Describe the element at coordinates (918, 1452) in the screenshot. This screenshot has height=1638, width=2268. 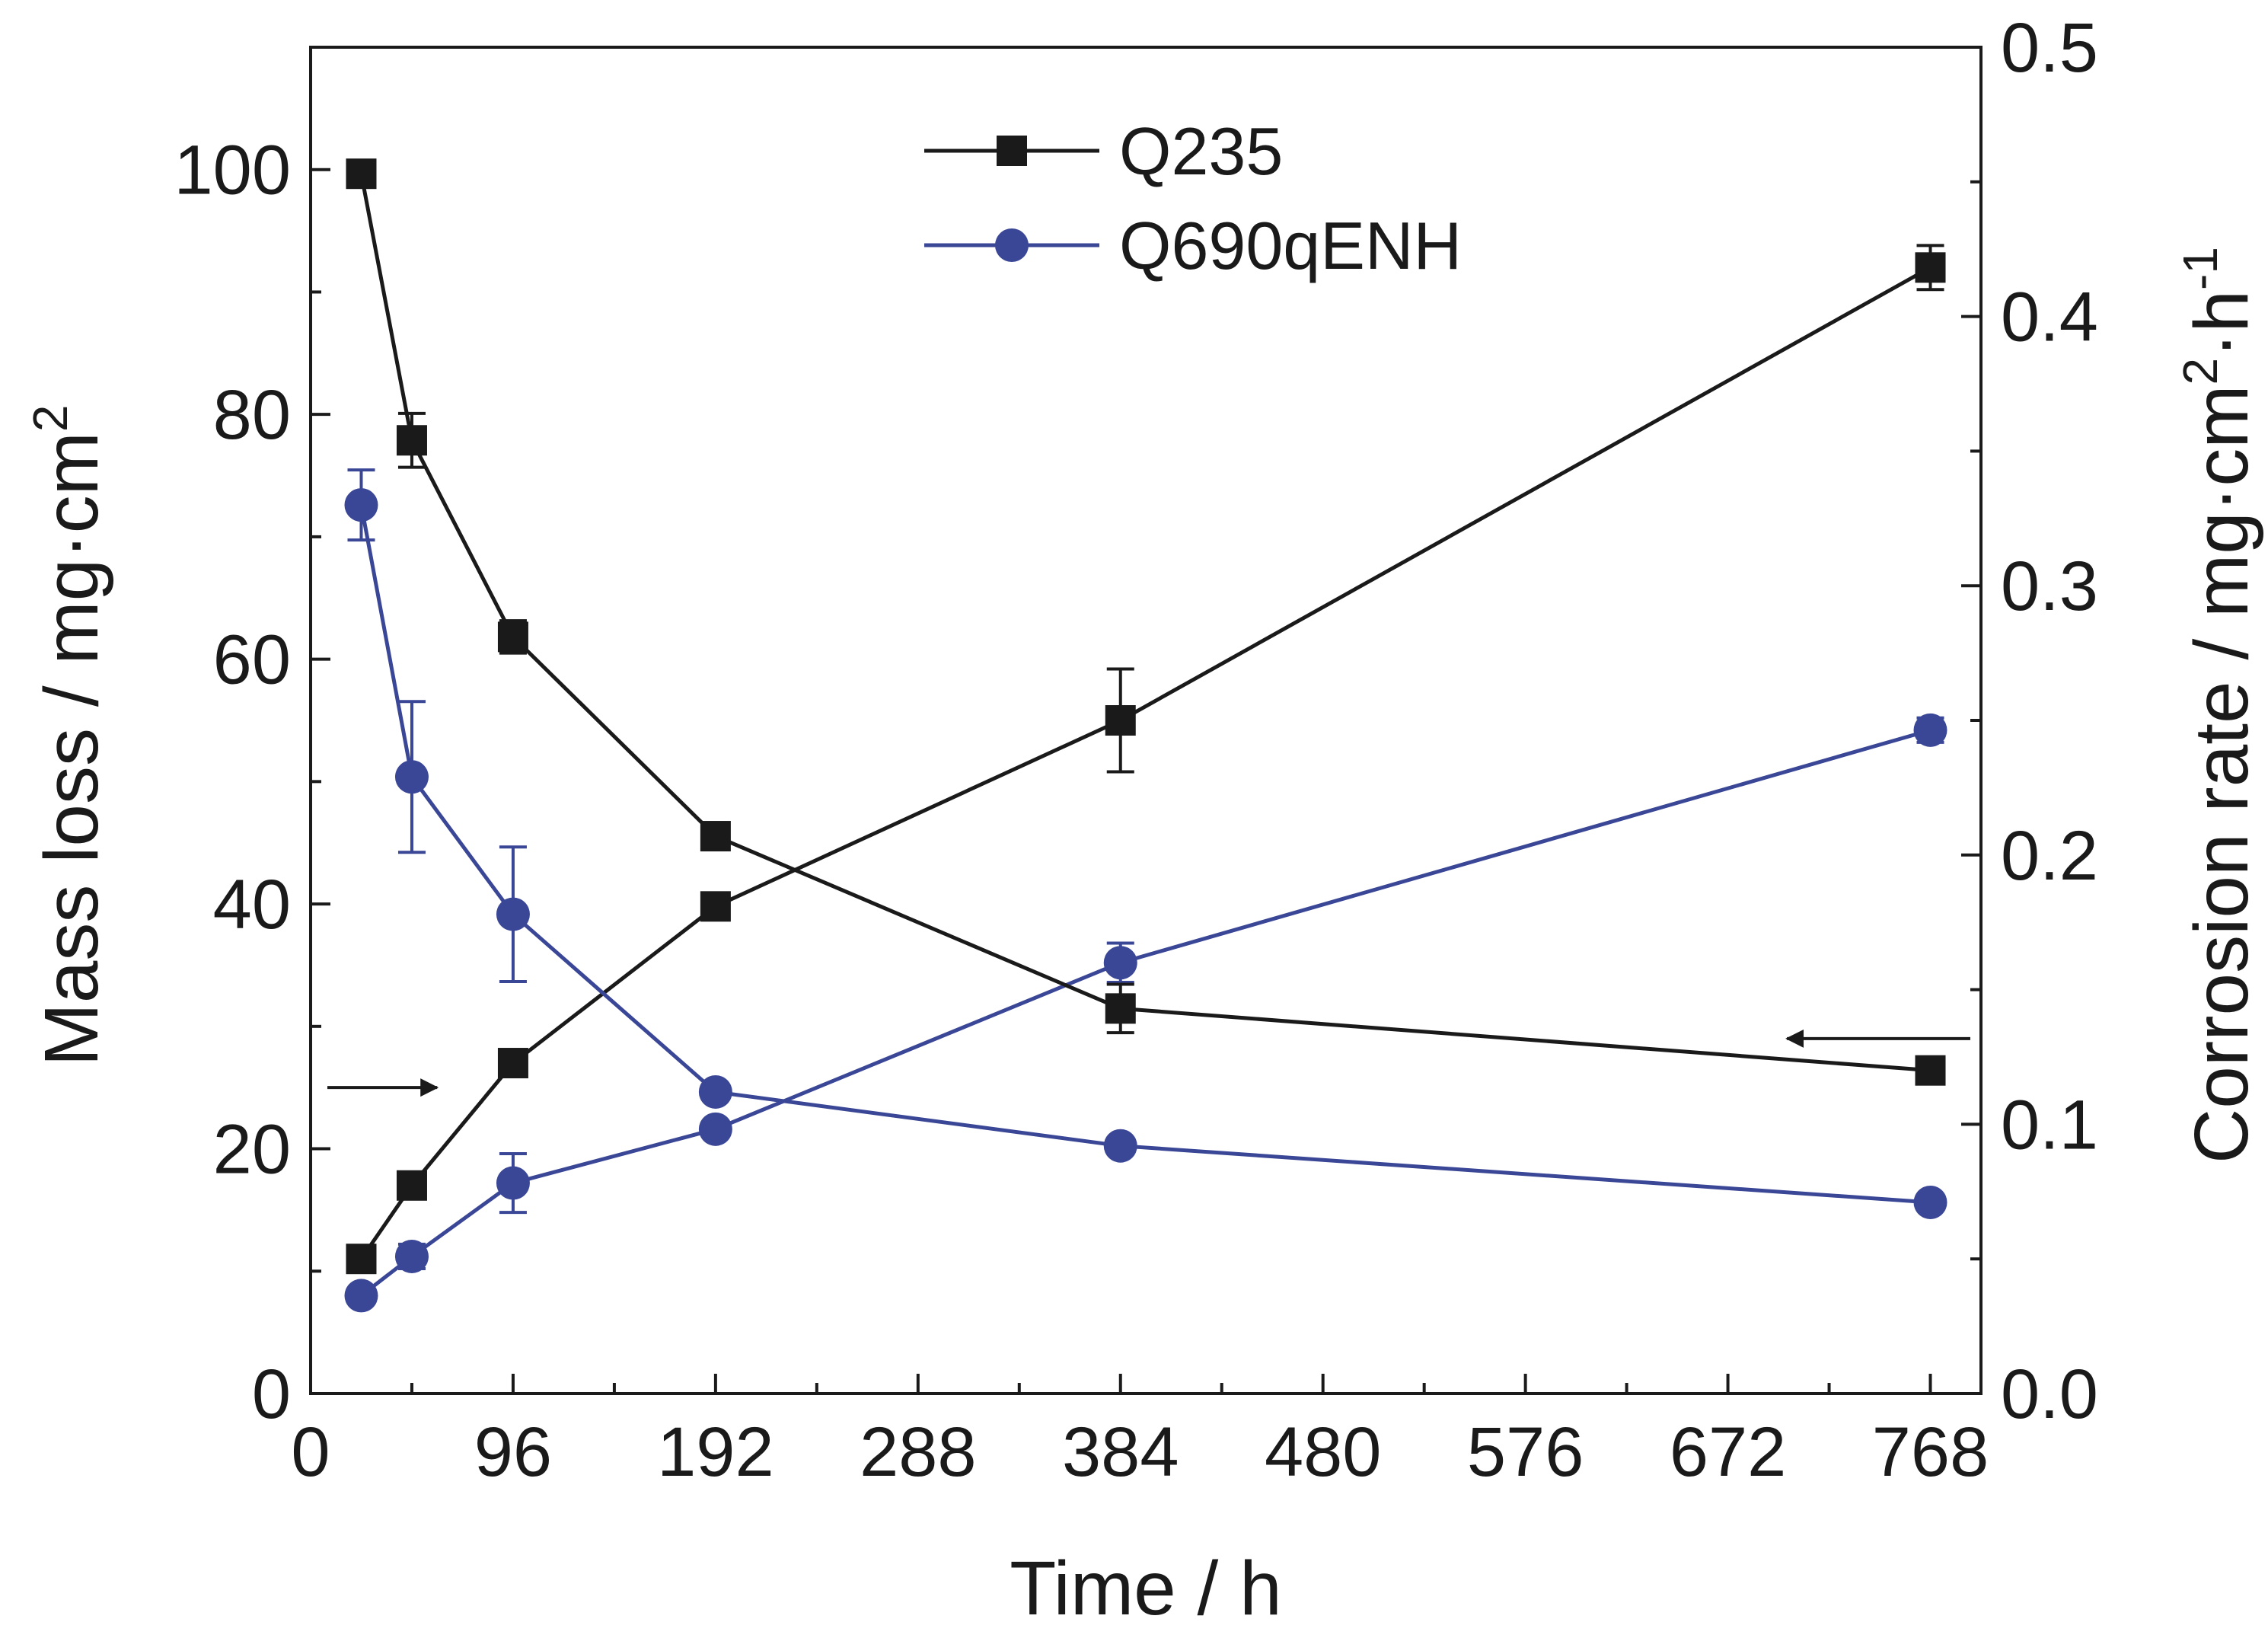
I see `x-tick-label: 288` at that location.